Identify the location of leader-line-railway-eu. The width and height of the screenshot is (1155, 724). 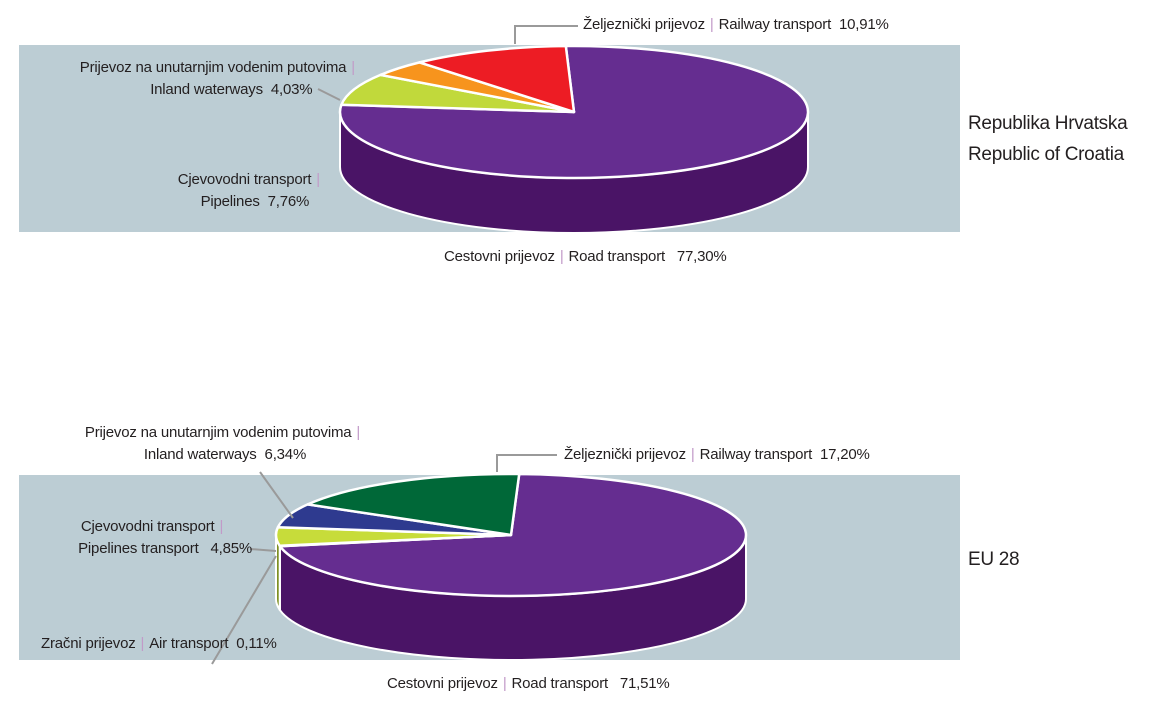
(526, 463).